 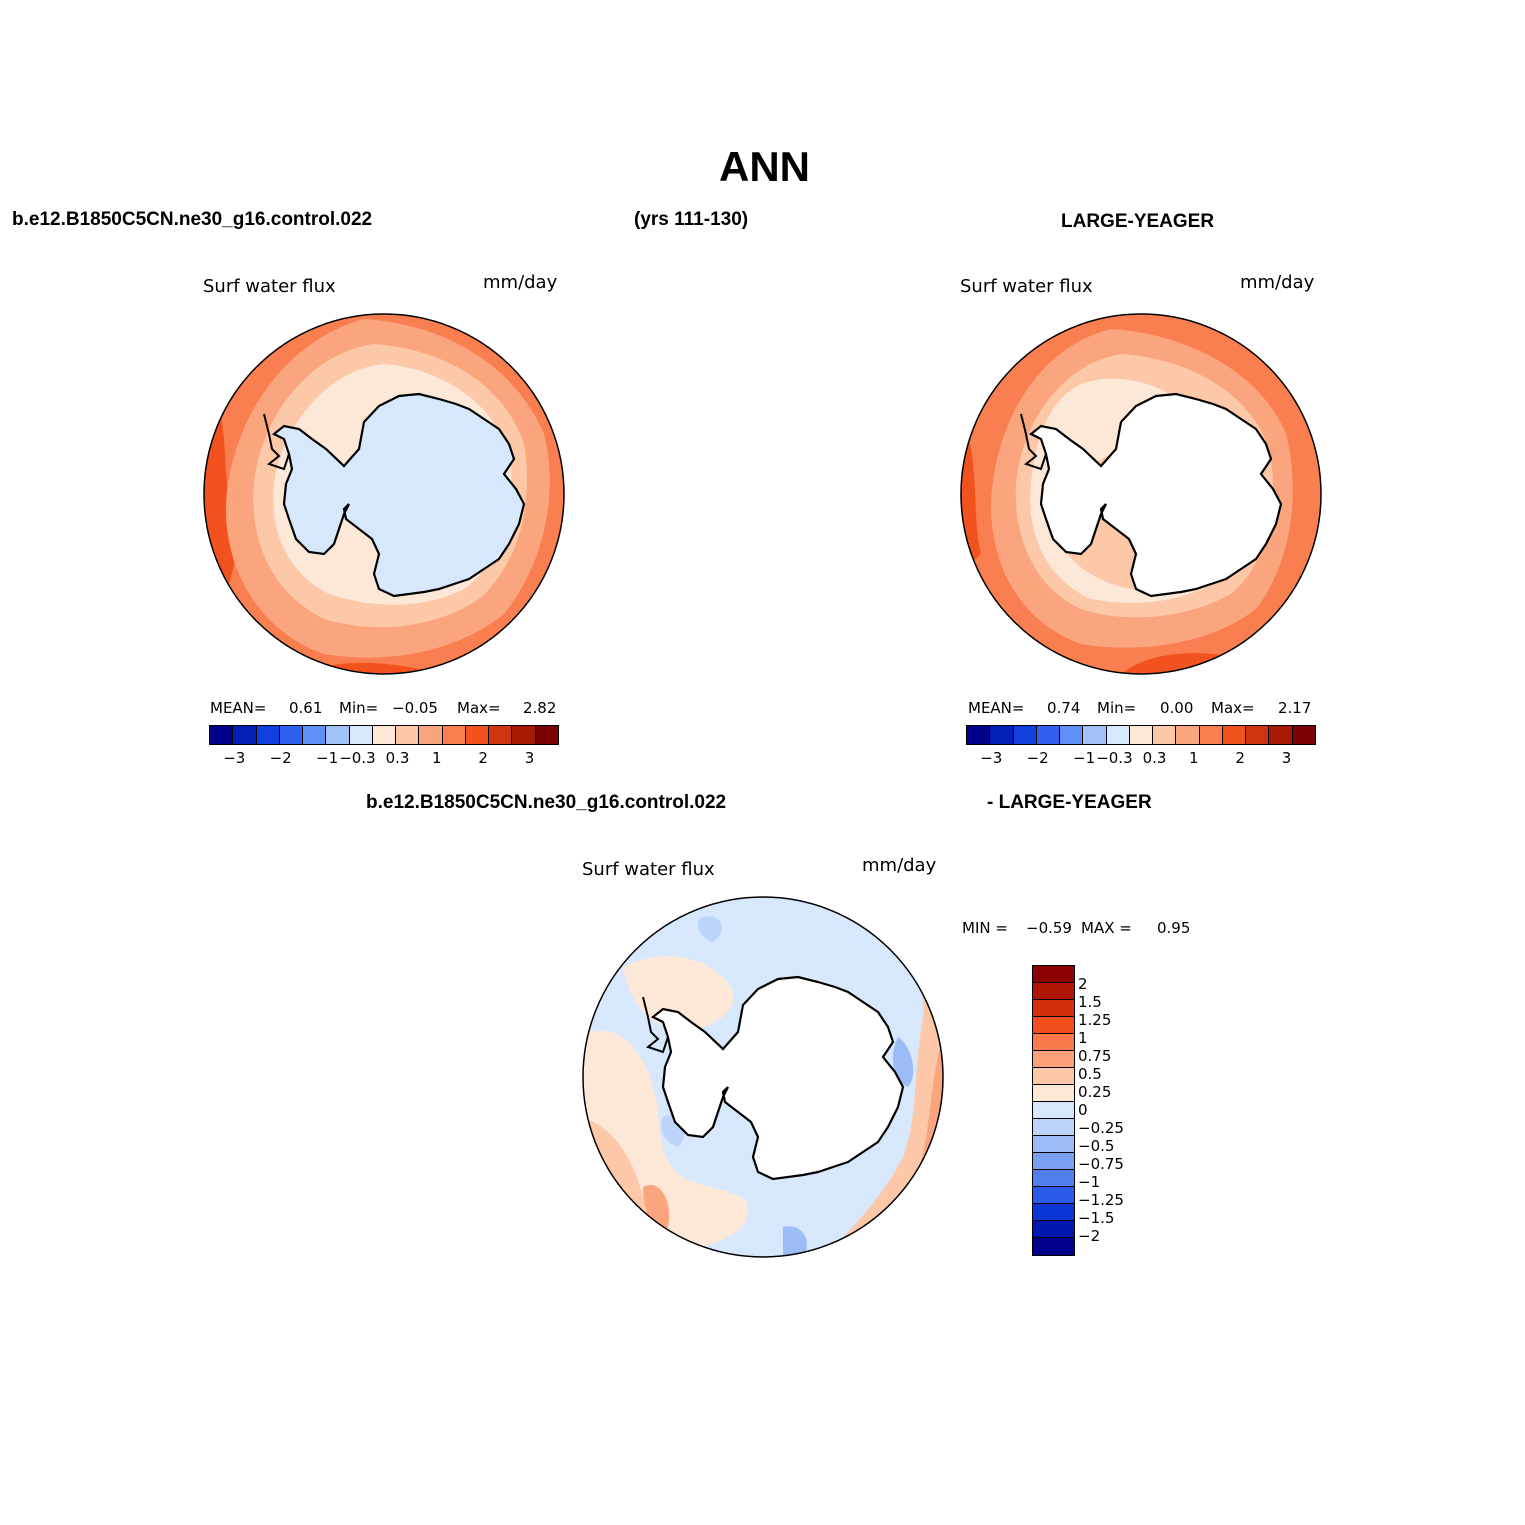 I want to click on diff-colorbar-tick-label: −1, so click(x=1089, y=1182).